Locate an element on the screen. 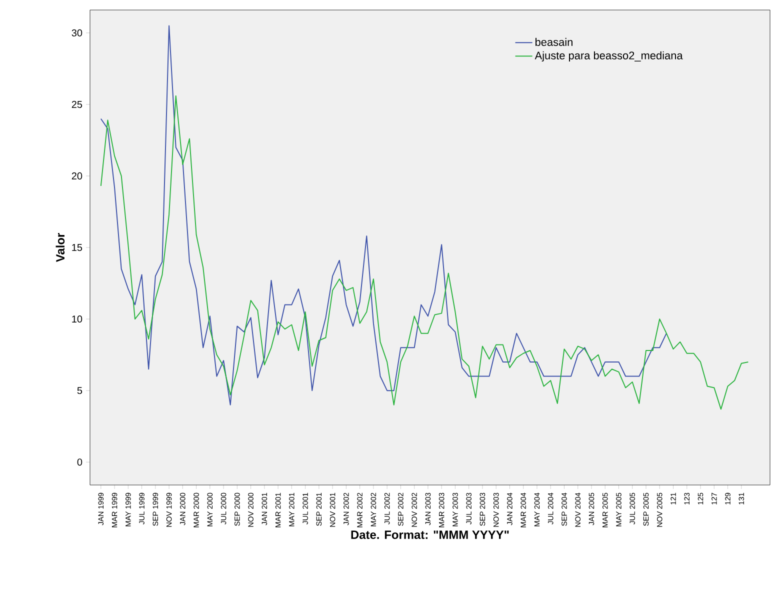 The image size is (778, 594). y-tick-label: 15 is located at coordinates (77, 247).